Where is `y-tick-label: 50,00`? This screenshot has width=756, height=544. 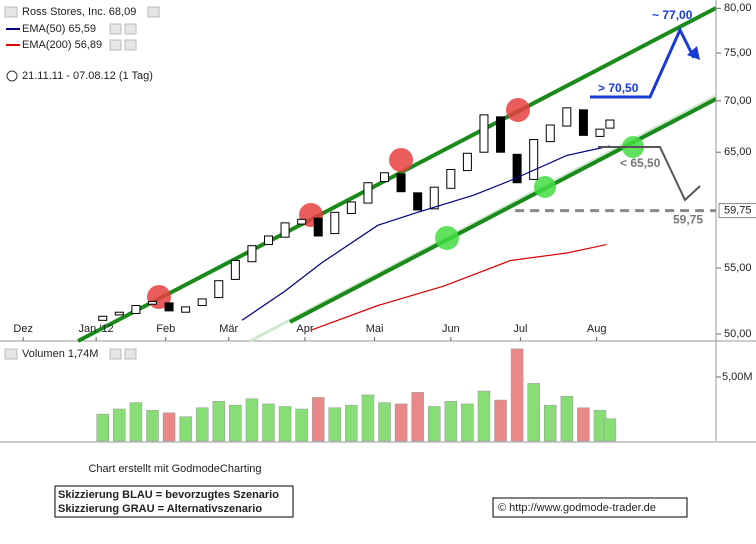
y-tick-label: 50,00 is located at coordinates (738, 334).